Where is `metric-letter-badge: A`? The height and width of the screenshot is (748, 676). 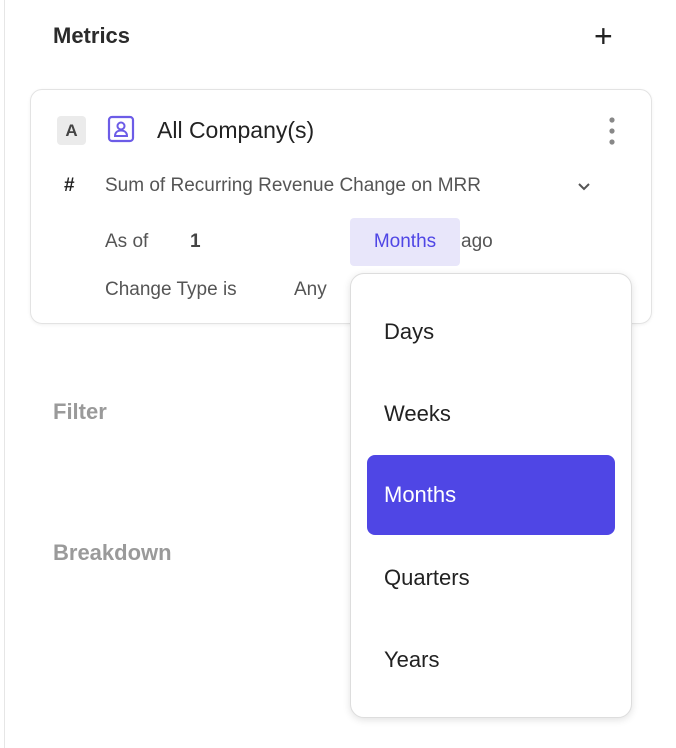 metric-letter-badge: A is located at coordinates (71, 130).